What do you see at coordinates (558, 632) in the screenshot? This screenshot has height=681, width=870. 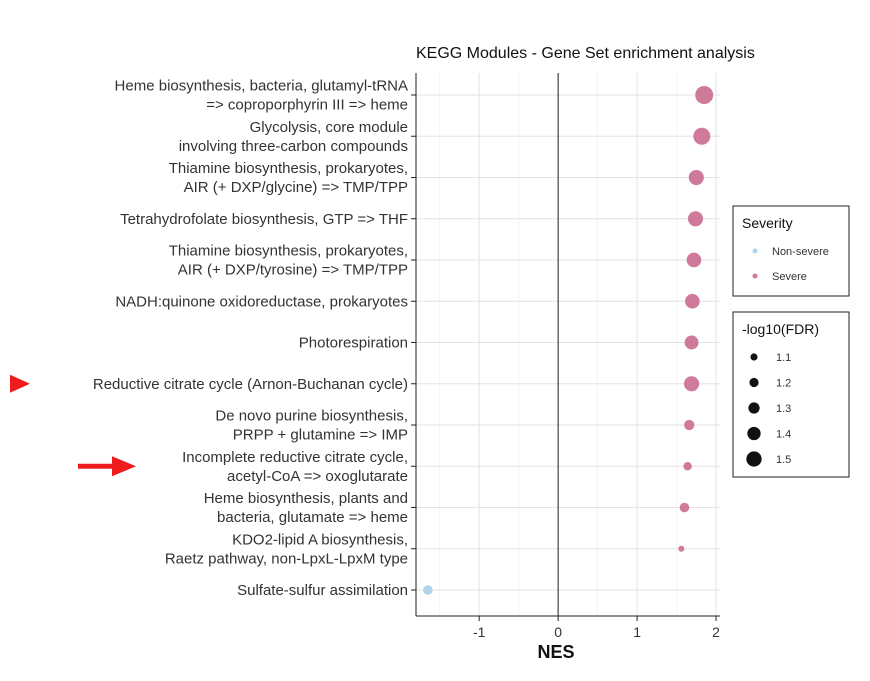 I see `x-tick-label: 0` at bounding box center [558, 632].